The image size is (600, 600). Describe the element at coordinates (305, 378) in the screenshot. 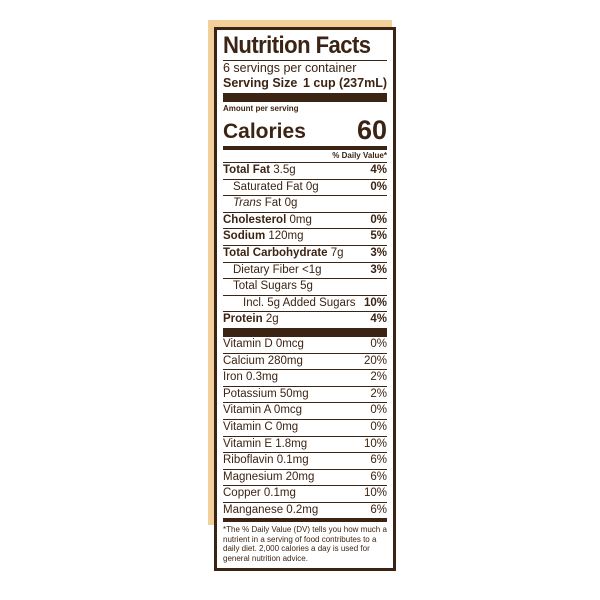

I see `vitamin-row: Iron 0.3mg 2%` at that location.